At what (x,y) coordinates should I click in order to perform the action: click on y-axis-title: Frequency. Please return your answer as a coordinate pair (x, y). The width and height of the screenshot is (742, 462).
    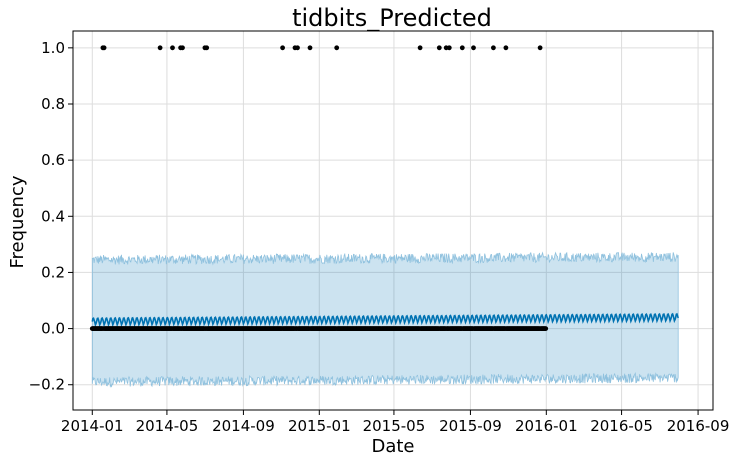
    Looking at the image, I should click on (17, 221).